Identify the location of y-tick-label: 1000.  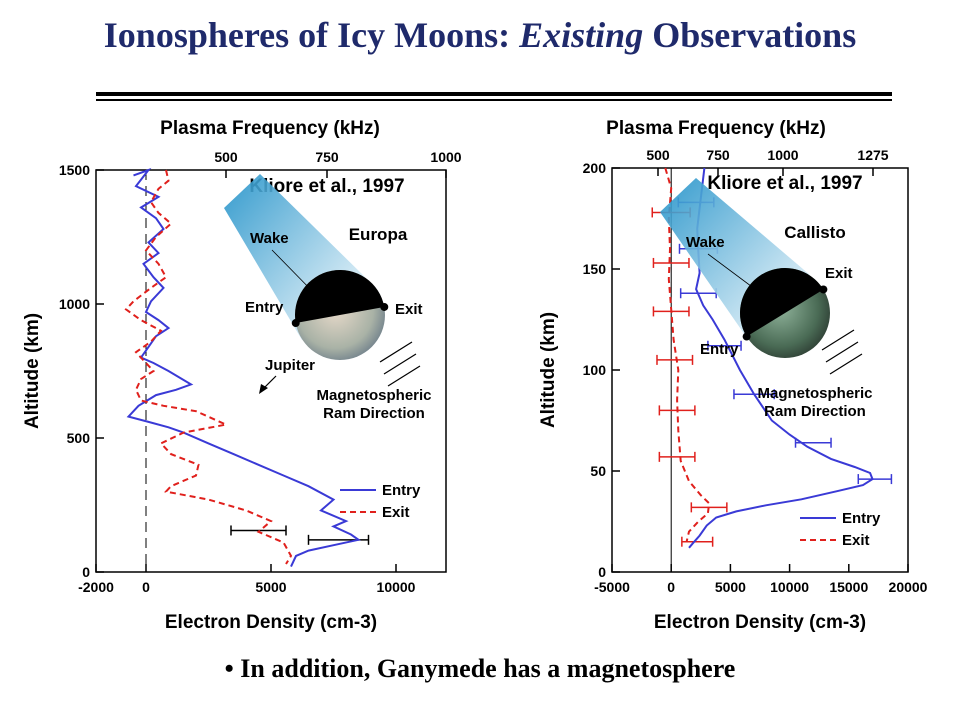
(74, 304).